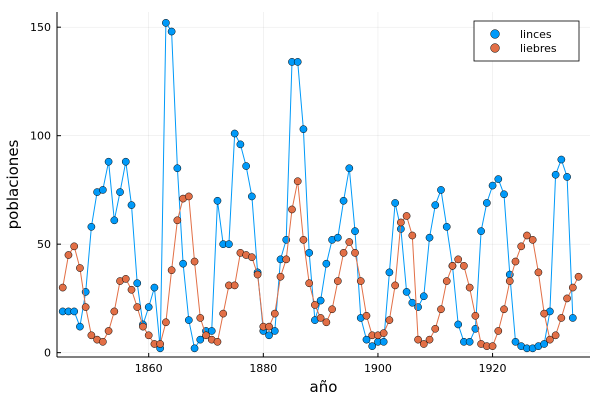 The width and height of the screenshot is (600, 400). I want to click on y-axis-title: poblaciones, so click(13, 184).